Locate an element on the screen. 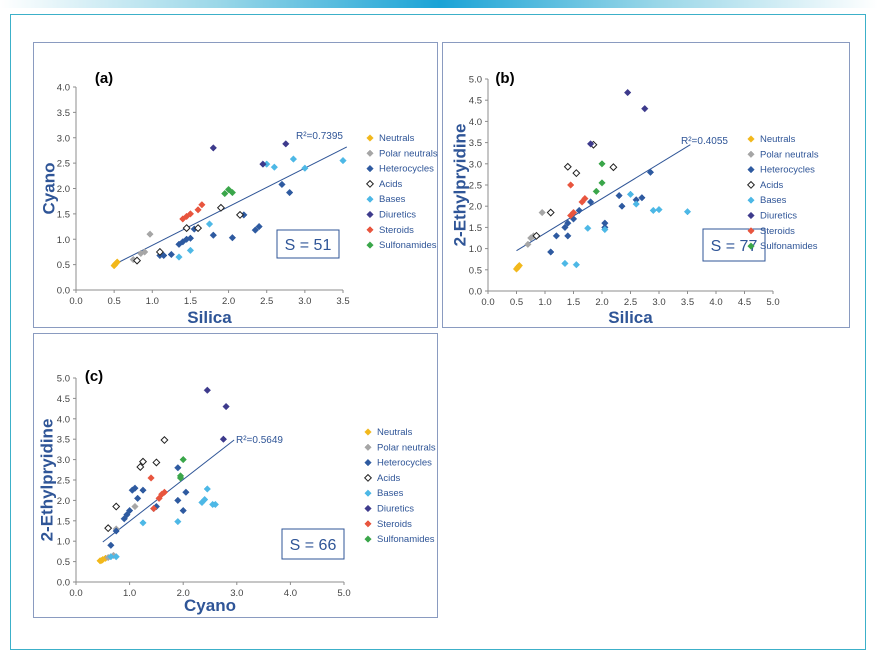 The height and width of the screenshot is (656, 878). x-tick-label: 2.0 is located at coordinates (601, 302).